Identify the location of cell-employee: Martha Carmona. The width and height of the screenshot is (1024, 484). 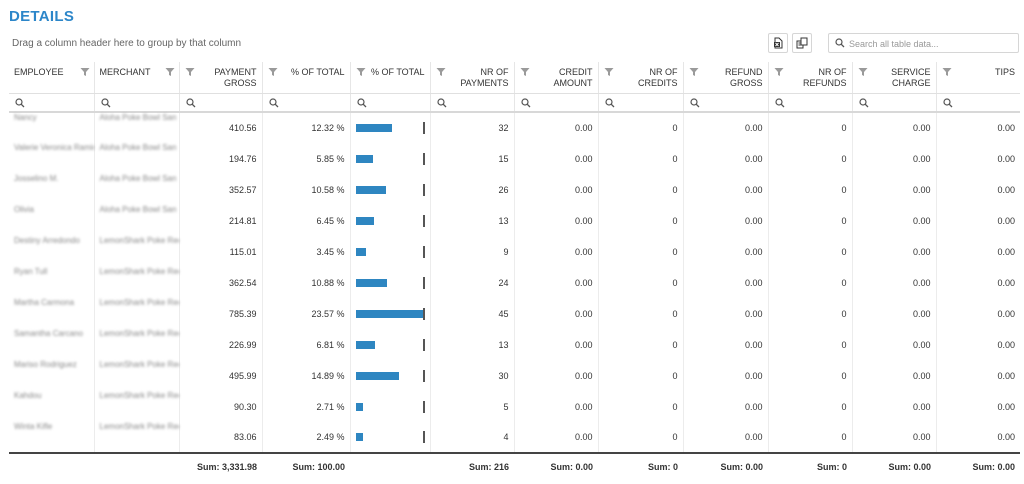
(44, 302).